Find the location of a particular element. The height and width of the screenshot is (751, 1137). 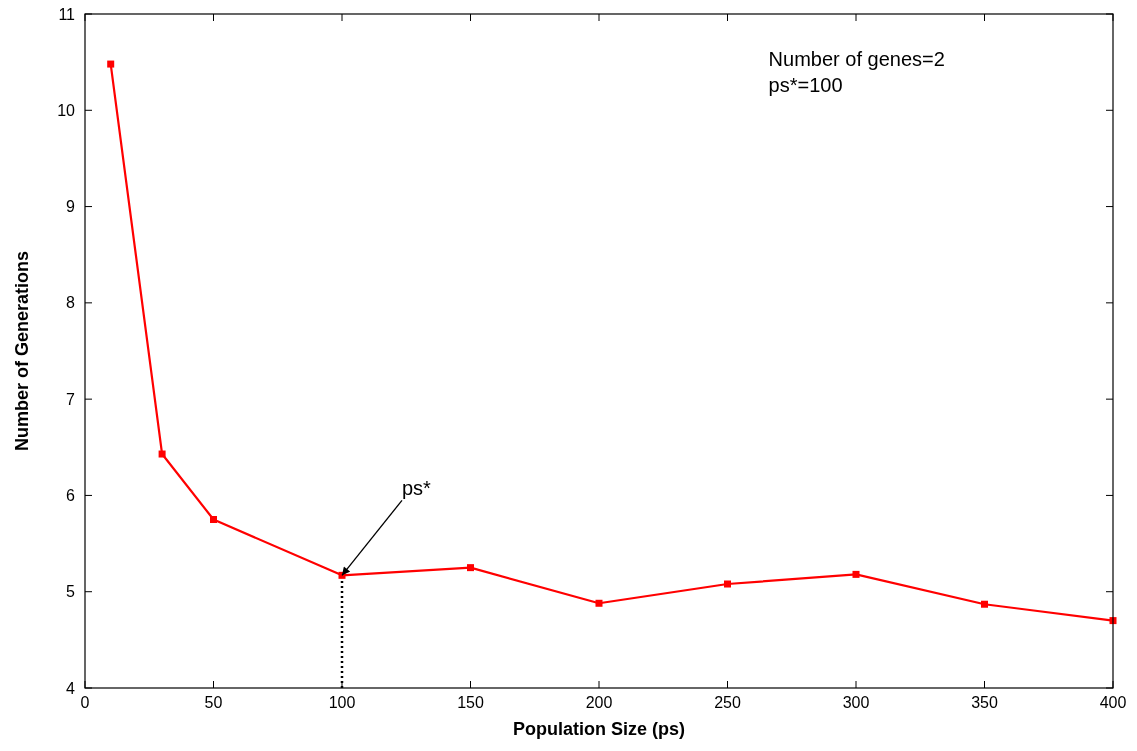

annotation: ps* is located at coordinates (417, 488).